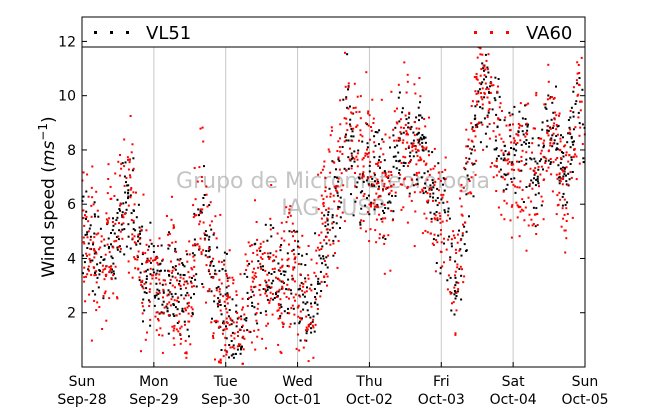 The width and height of the screenshot is (650, 409). What do you see at coordinates (81, 400) in the screenshot?
I see `x-tick-date: Sep-28` at bounding box center [81, 400].